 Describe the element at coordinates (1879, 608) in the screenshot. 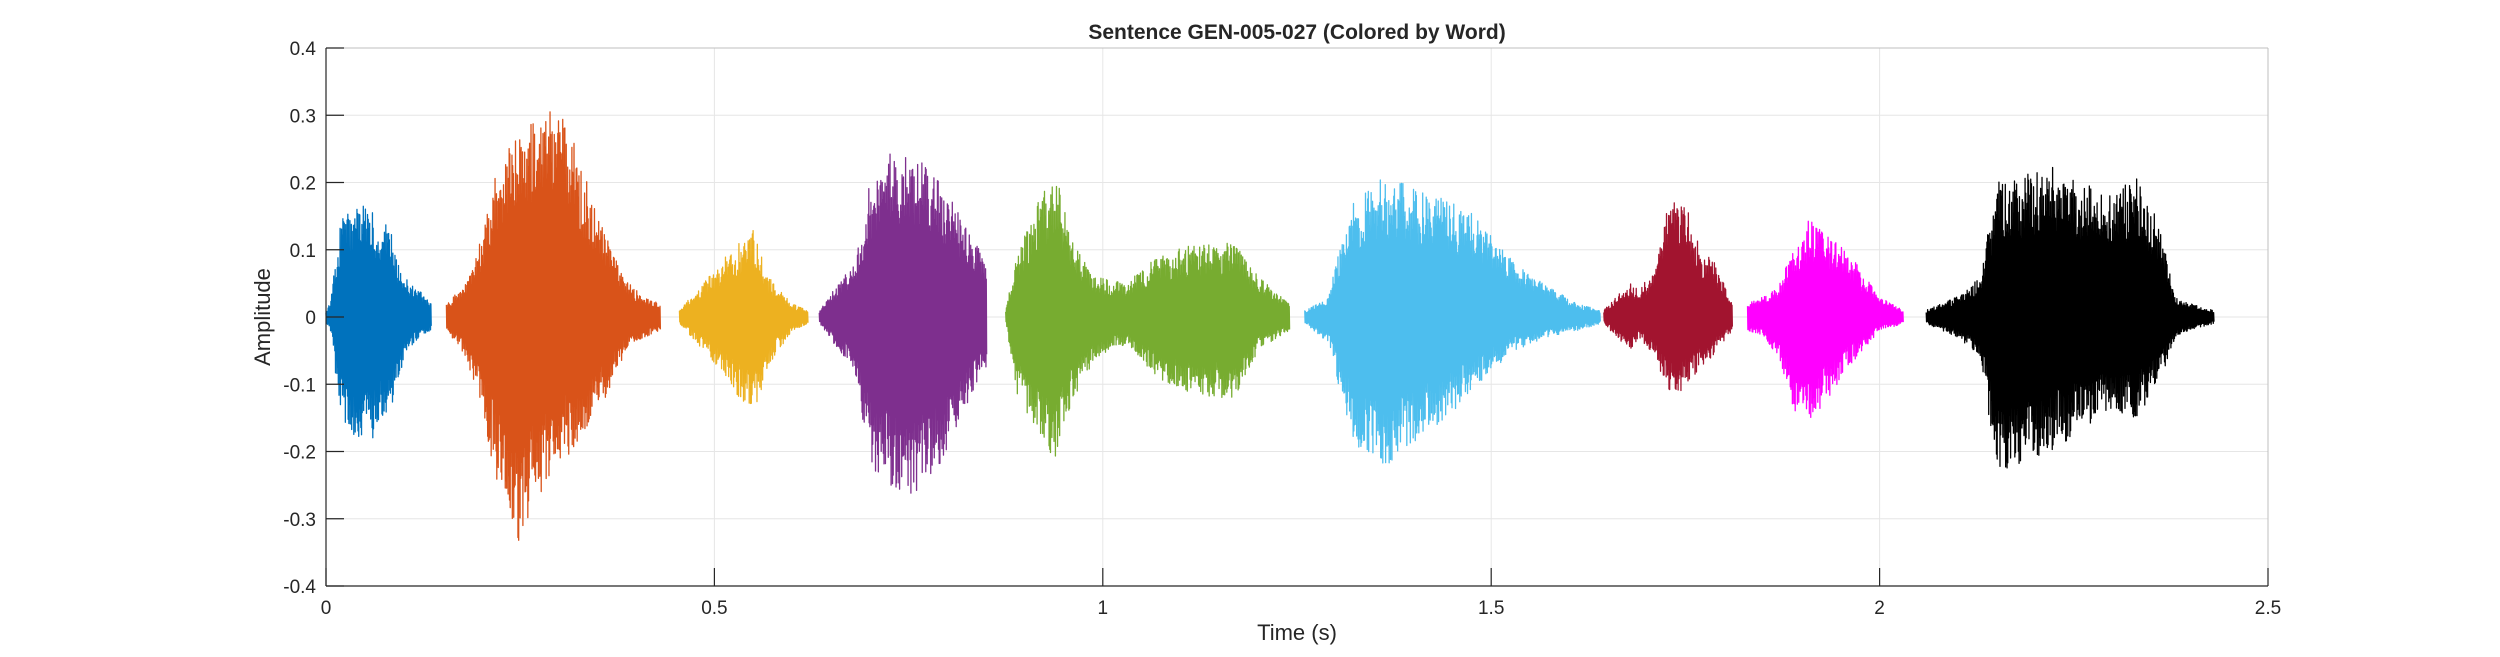

I see `x-tick-label: 2` at that location.